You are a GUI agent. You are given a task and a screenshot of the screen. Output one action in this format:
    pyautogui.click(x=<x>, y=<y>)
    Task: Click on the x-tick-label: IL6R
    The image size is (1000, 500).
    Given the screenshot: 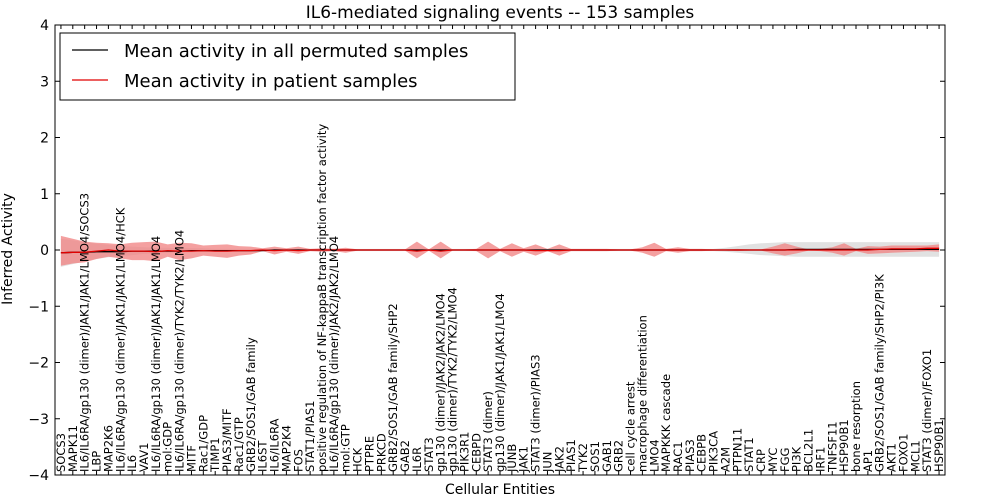 What is the action you would take?
    pyautogui.click(x=417, y=459)
    